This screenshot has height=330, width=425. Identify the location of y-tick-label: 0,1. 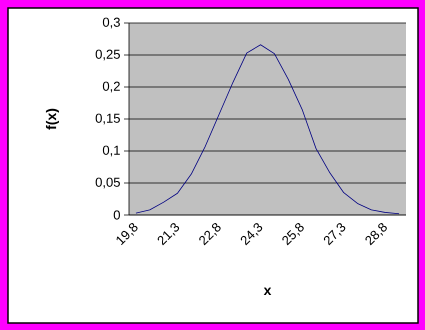
(111, 151).